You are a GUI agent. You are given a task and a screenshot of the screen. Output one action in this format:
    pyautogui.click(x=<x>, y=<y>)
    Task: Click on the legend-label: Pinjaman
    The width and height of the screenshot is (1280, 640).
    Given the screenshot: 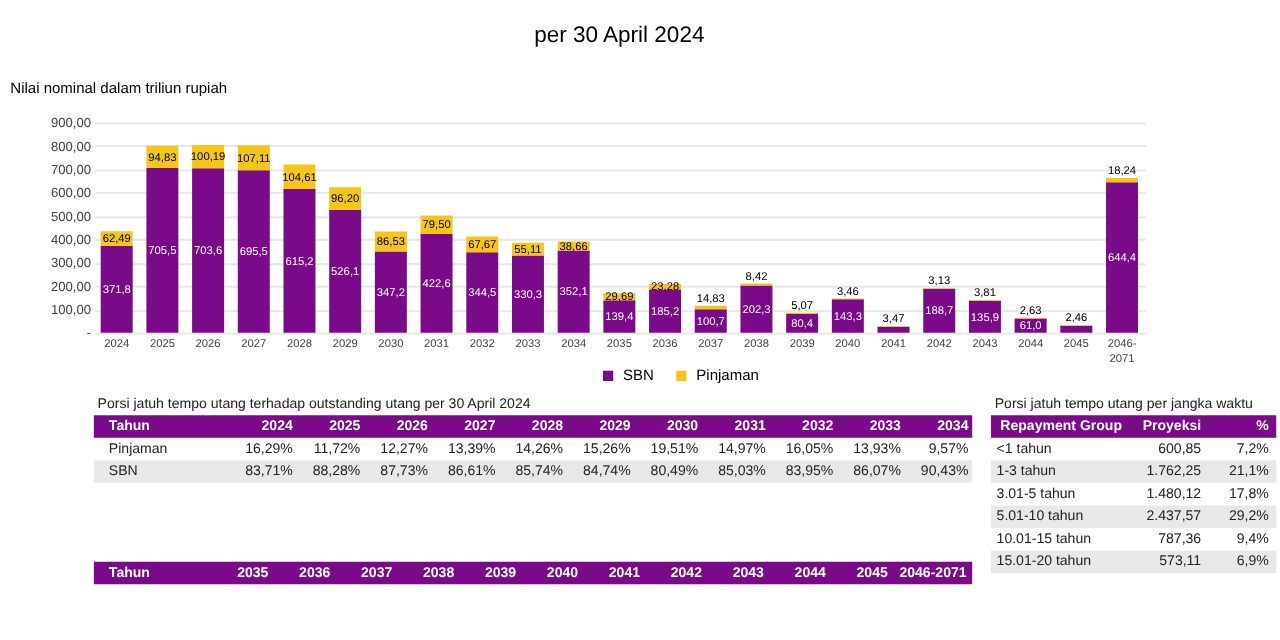 What is the action you would take?
    pyautogui.click(x=727, y=374)
    